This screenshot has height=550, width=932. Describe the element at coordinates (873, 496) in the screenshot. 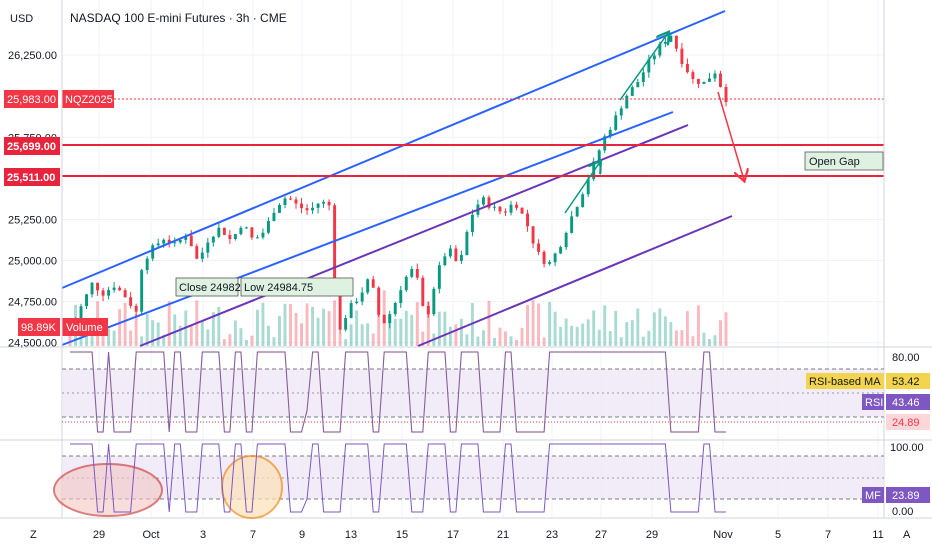

I see `mf-label: MF` at that location.